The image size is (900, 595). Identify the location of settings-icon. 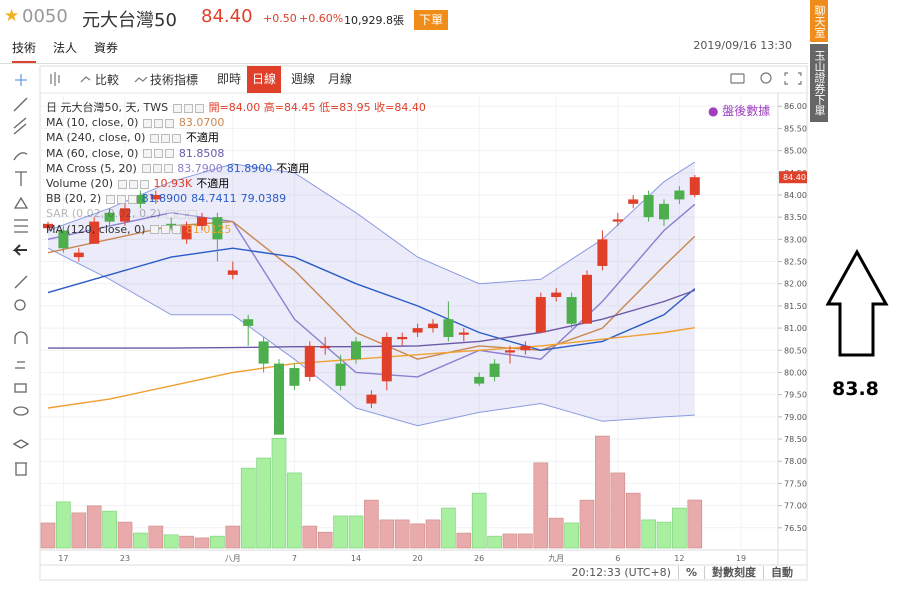
(766, 78).